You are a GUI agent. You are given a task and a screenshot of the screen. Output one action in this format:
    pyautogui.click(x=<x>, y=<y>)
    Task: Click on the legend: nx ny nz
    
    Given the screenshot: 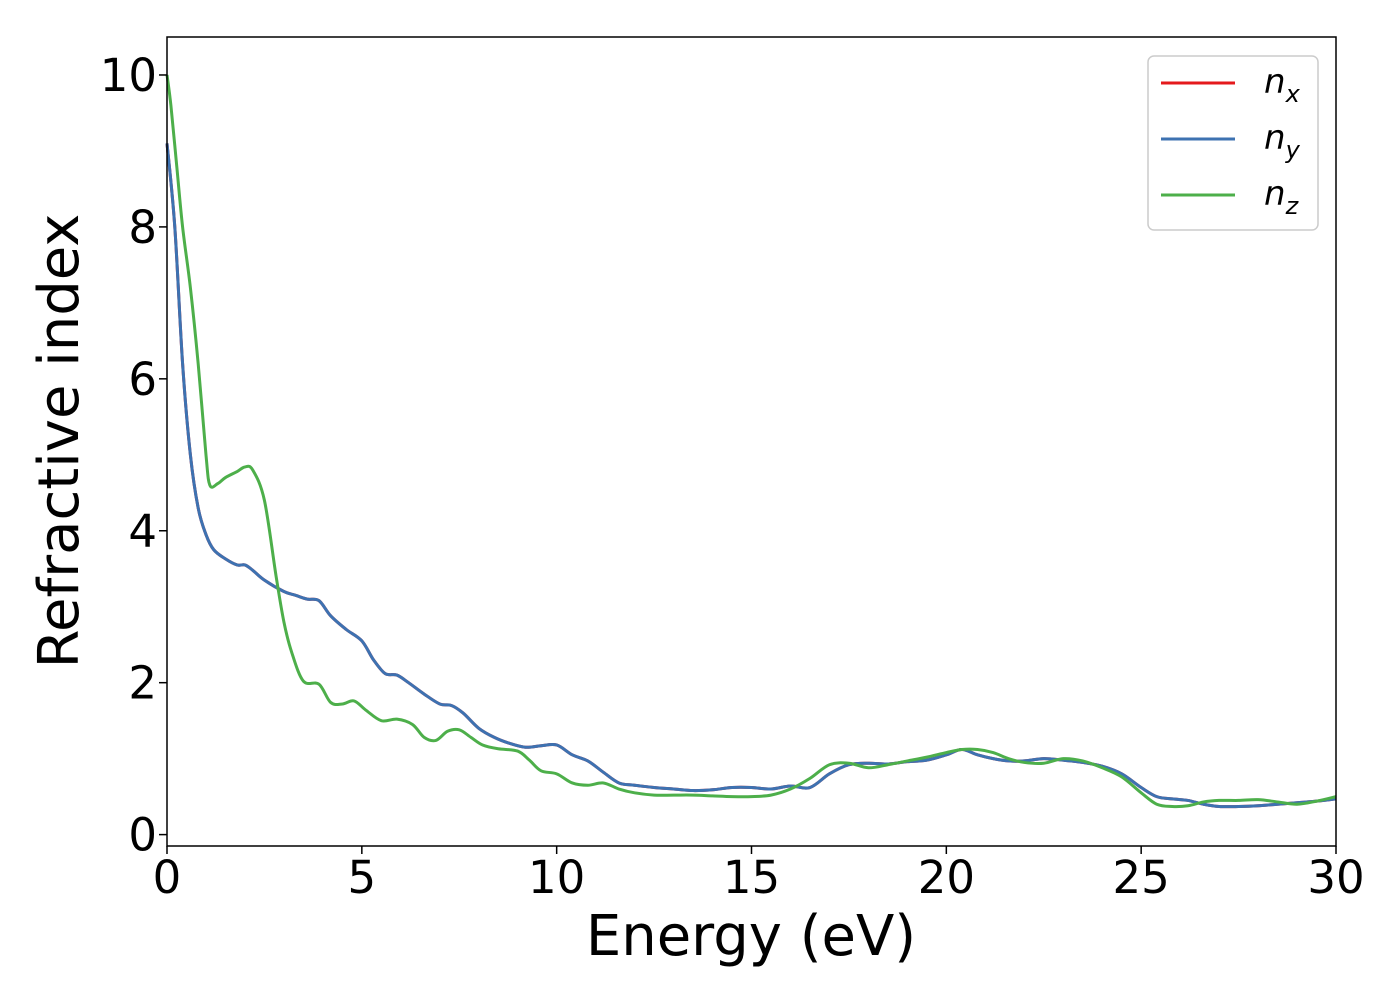 What is the action you would take?
    pyautogui.click(x=1233, y=143)
    